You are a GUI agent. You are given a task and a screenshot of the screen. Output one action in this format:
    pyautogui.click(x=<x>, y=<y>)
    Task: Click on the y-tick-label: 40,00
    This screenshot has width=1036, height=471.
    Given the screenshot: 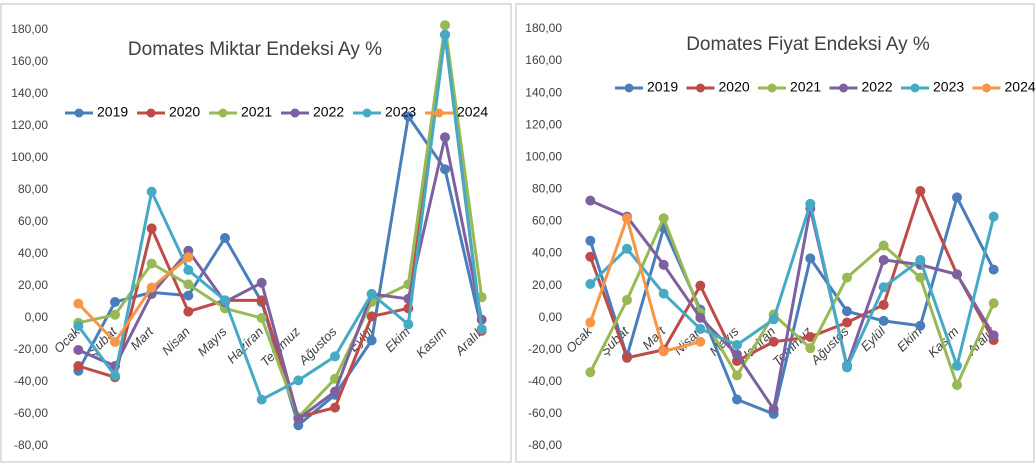 What is the action you would take?
    pyautogui.click(x=33, y=253)
    